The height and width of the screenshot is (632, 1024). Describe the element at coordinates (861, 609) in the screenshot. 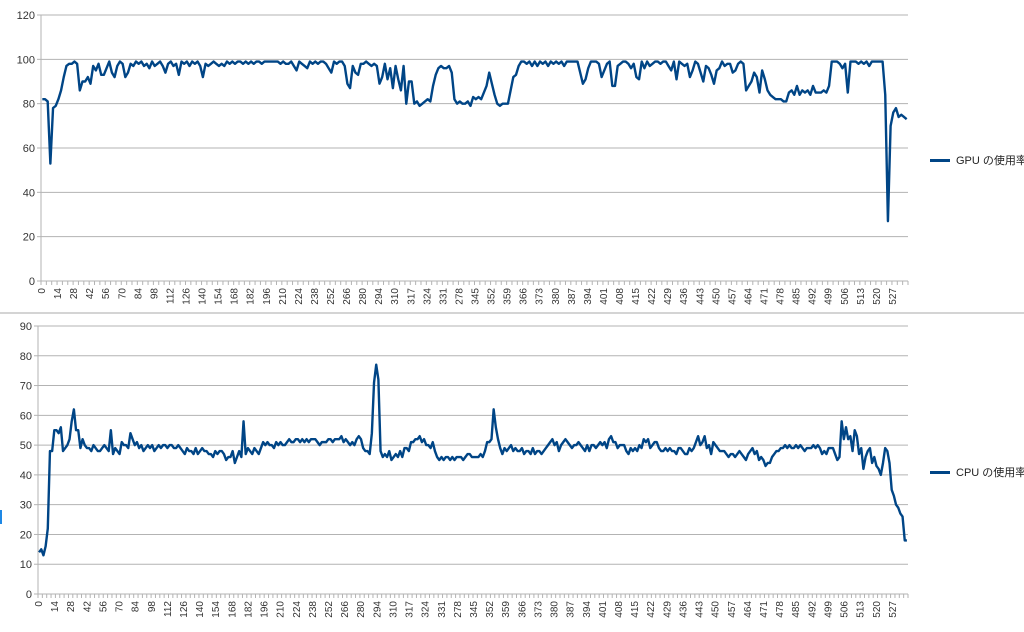

I see `cpu-x-tick-label: 513` at that location.